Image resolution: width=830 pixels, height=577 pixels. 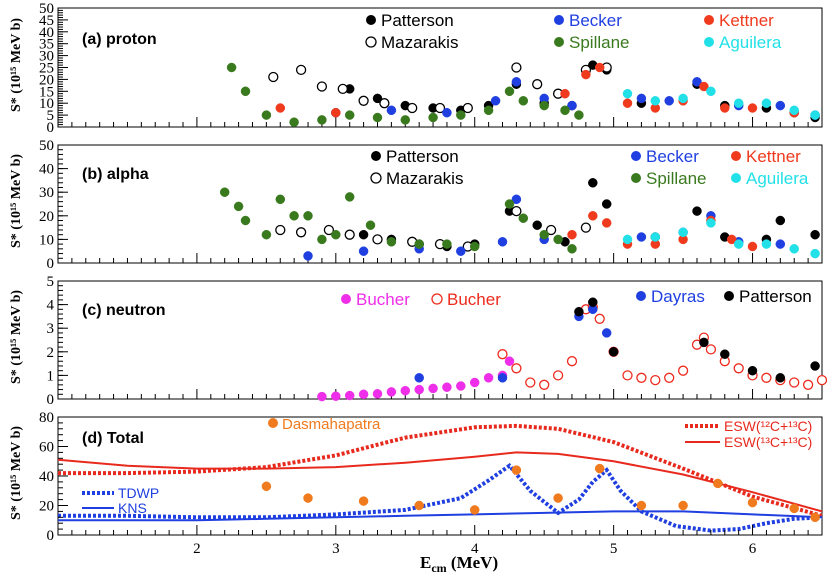 I want to click on legend-a-kettner: Kettner, so click(x=746, y=20).